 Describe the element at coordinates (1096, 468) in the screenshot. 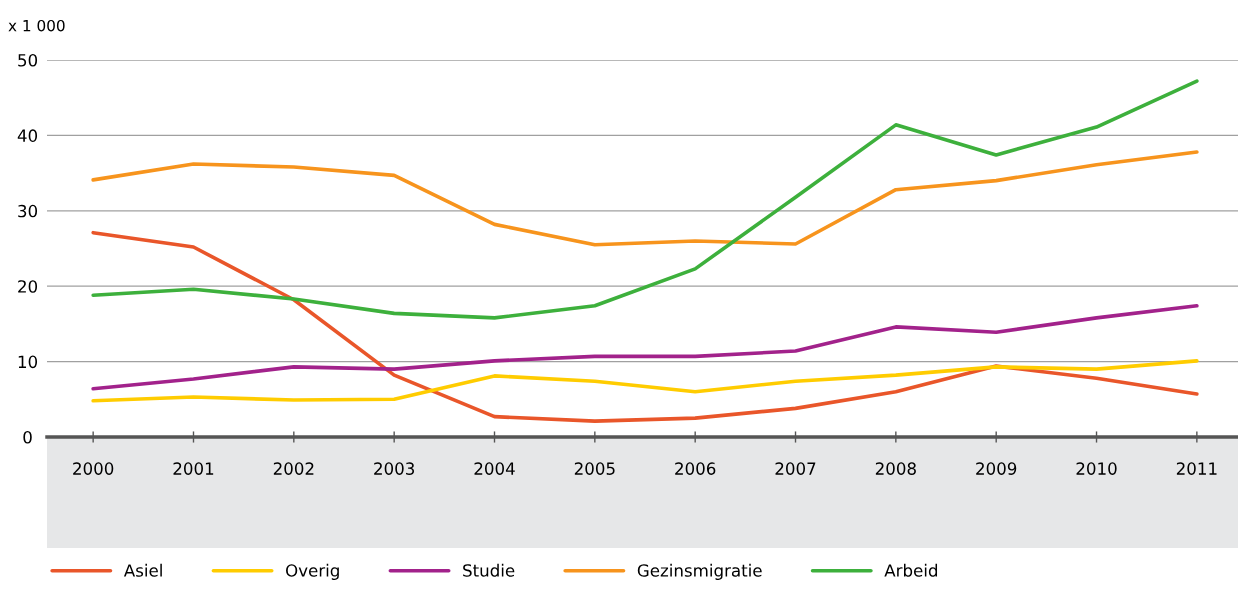

I see `x-tick-label: 2010` at that location.